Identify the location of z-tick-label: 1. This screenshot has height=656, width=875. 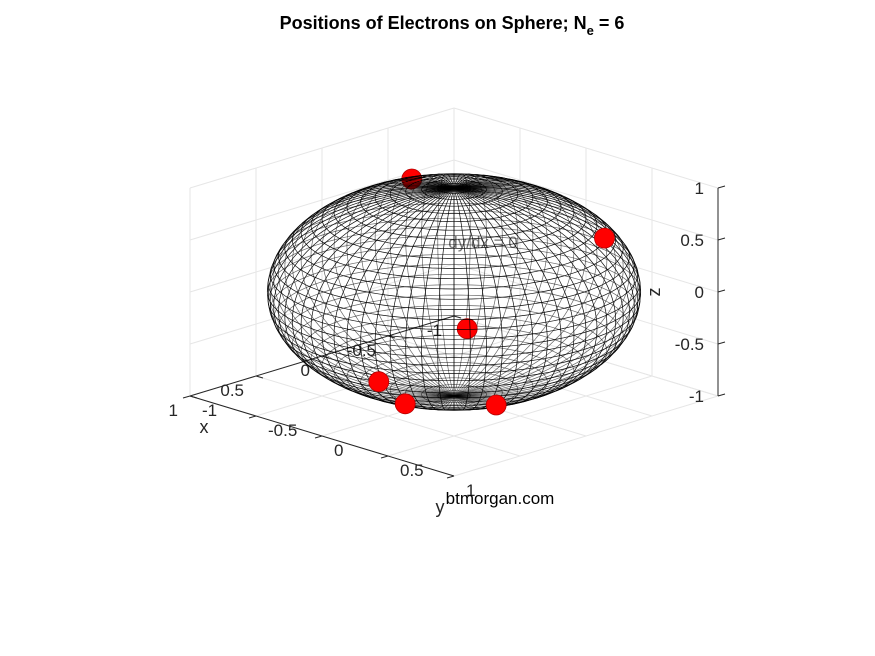
(699, 188).